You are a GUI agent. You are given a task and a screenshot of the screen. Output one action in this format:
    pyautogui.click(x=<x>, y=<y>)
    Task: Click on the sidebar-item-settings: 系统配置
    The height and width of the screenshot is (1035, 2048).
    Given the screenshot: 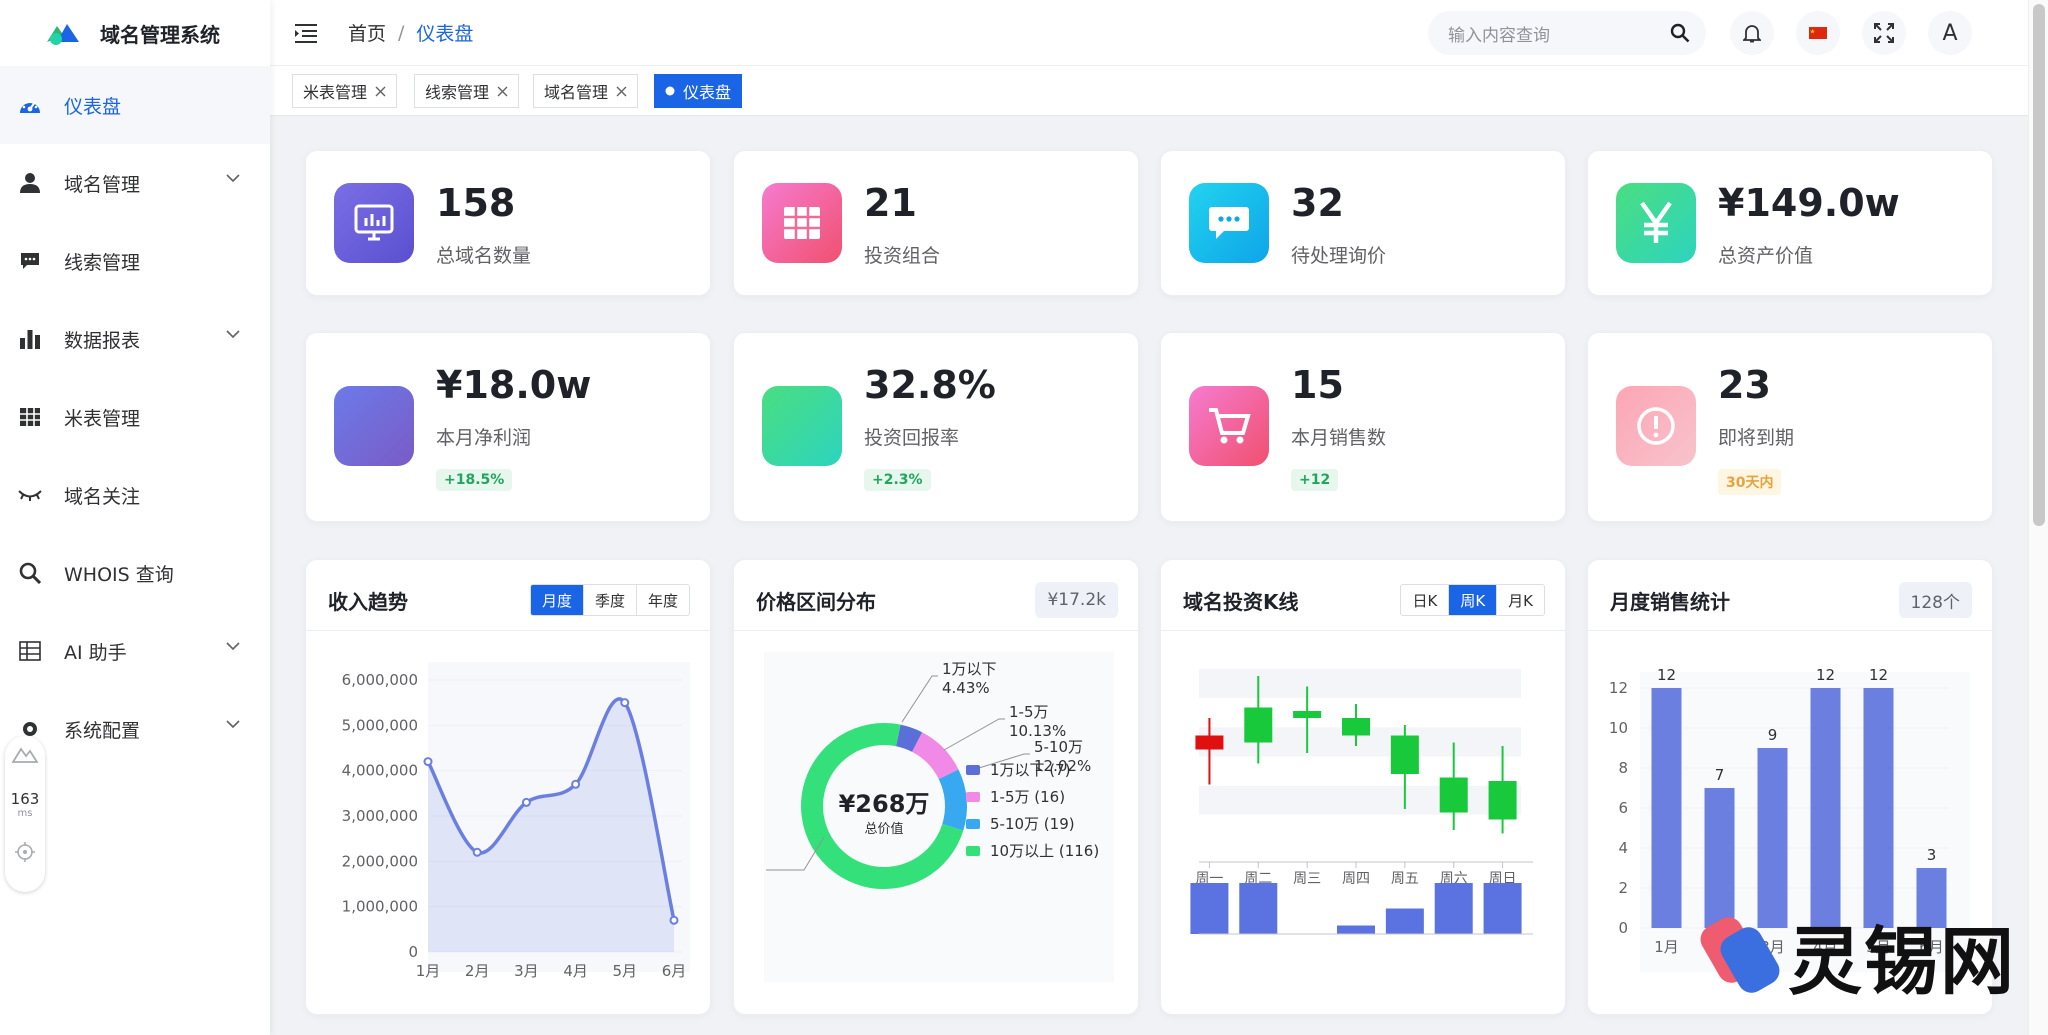 What is the action you would take?
    pyautogui.click(x=135, y=729)
    